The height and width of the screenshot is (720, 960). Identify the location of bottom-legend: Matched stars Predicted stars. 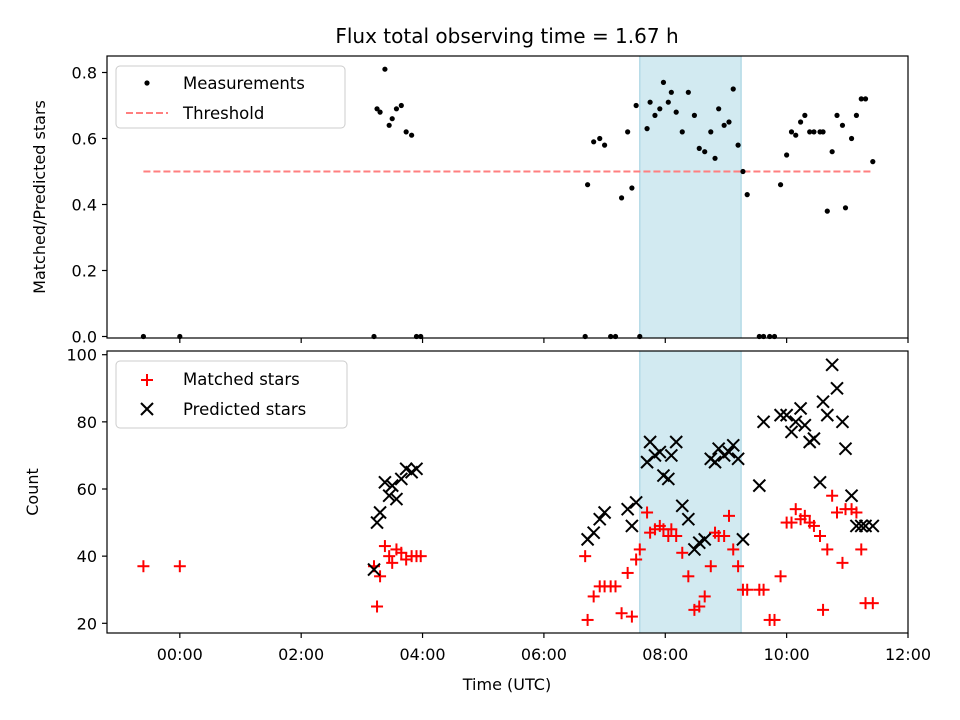
(231, 394).